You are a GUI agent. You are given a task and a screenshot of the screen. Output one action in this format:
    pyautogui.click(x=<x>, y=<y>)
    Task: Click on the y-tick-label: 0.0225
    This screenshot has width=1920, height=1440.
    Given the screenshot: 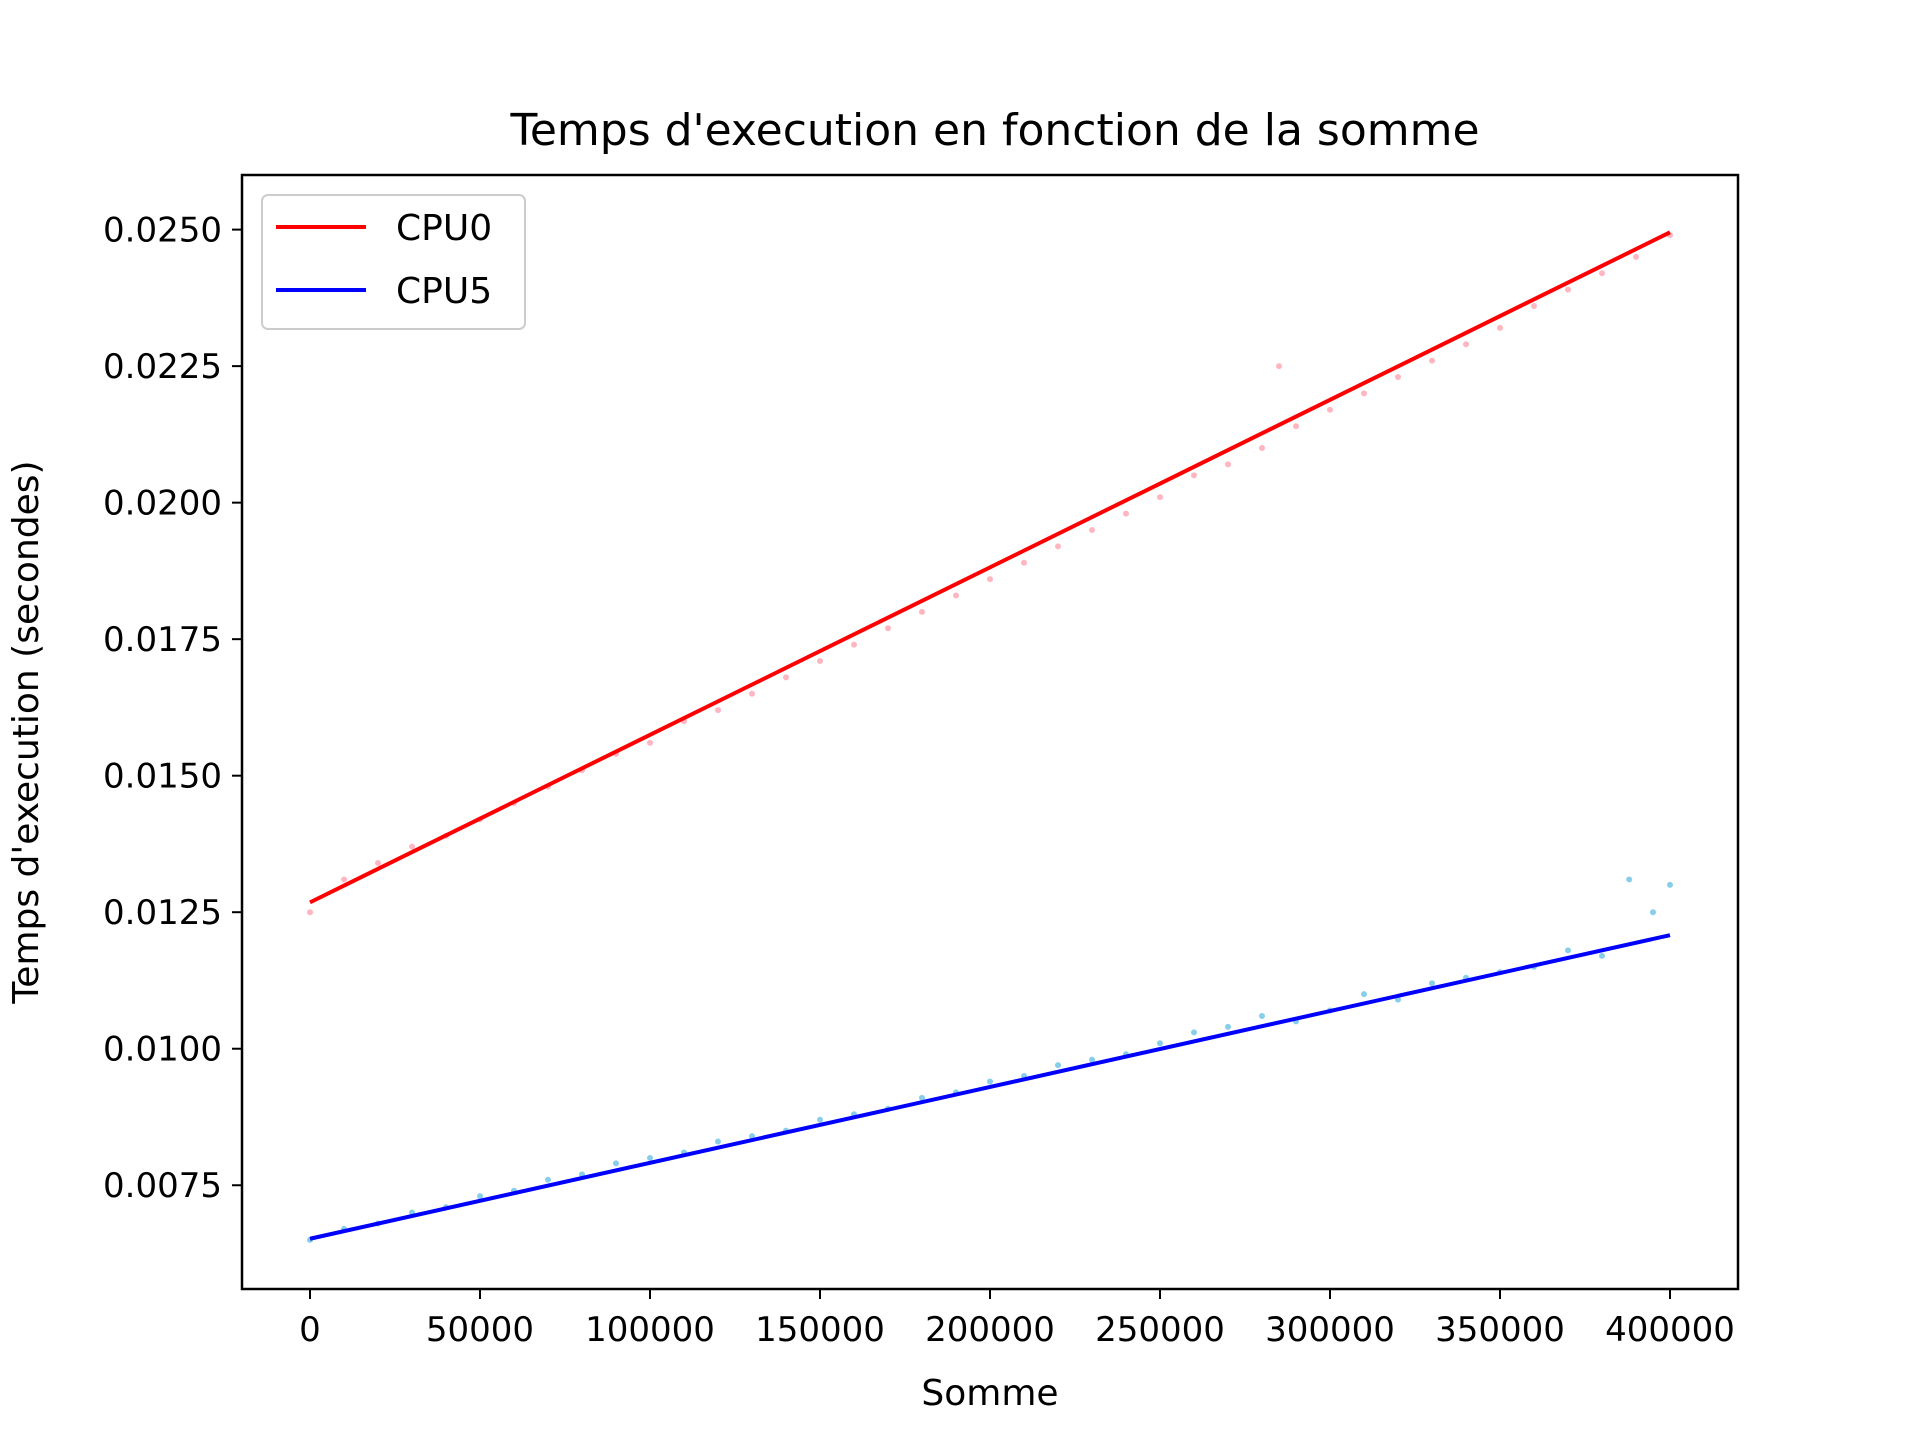 What is the action you would take?
    pyautogui.click(x=162, y=367)
    